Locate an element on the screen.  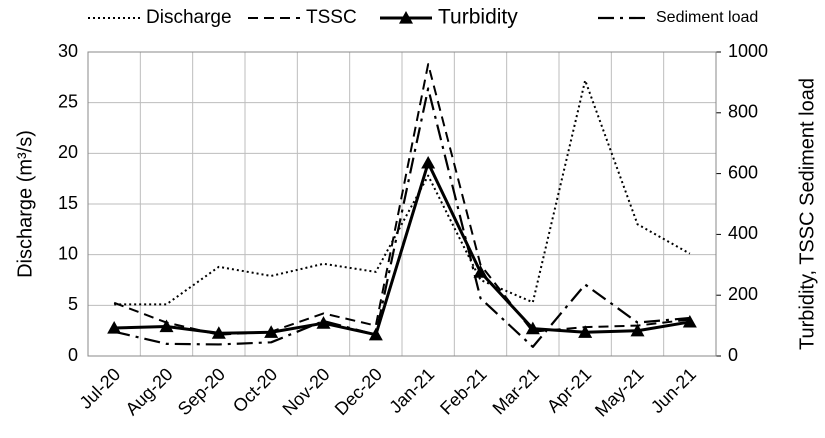
legend-marker is located at coordinates (406, 17).